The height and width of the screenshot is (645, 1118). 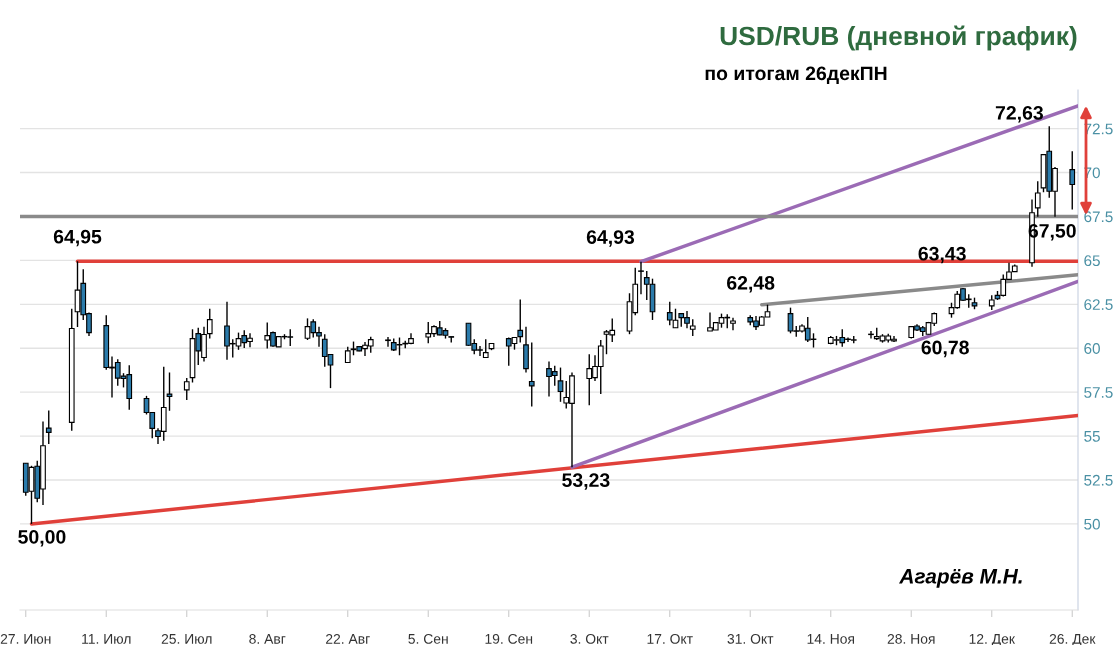 I want to click on x-tick-label: 11. Июл, so click(x=106, y=639).